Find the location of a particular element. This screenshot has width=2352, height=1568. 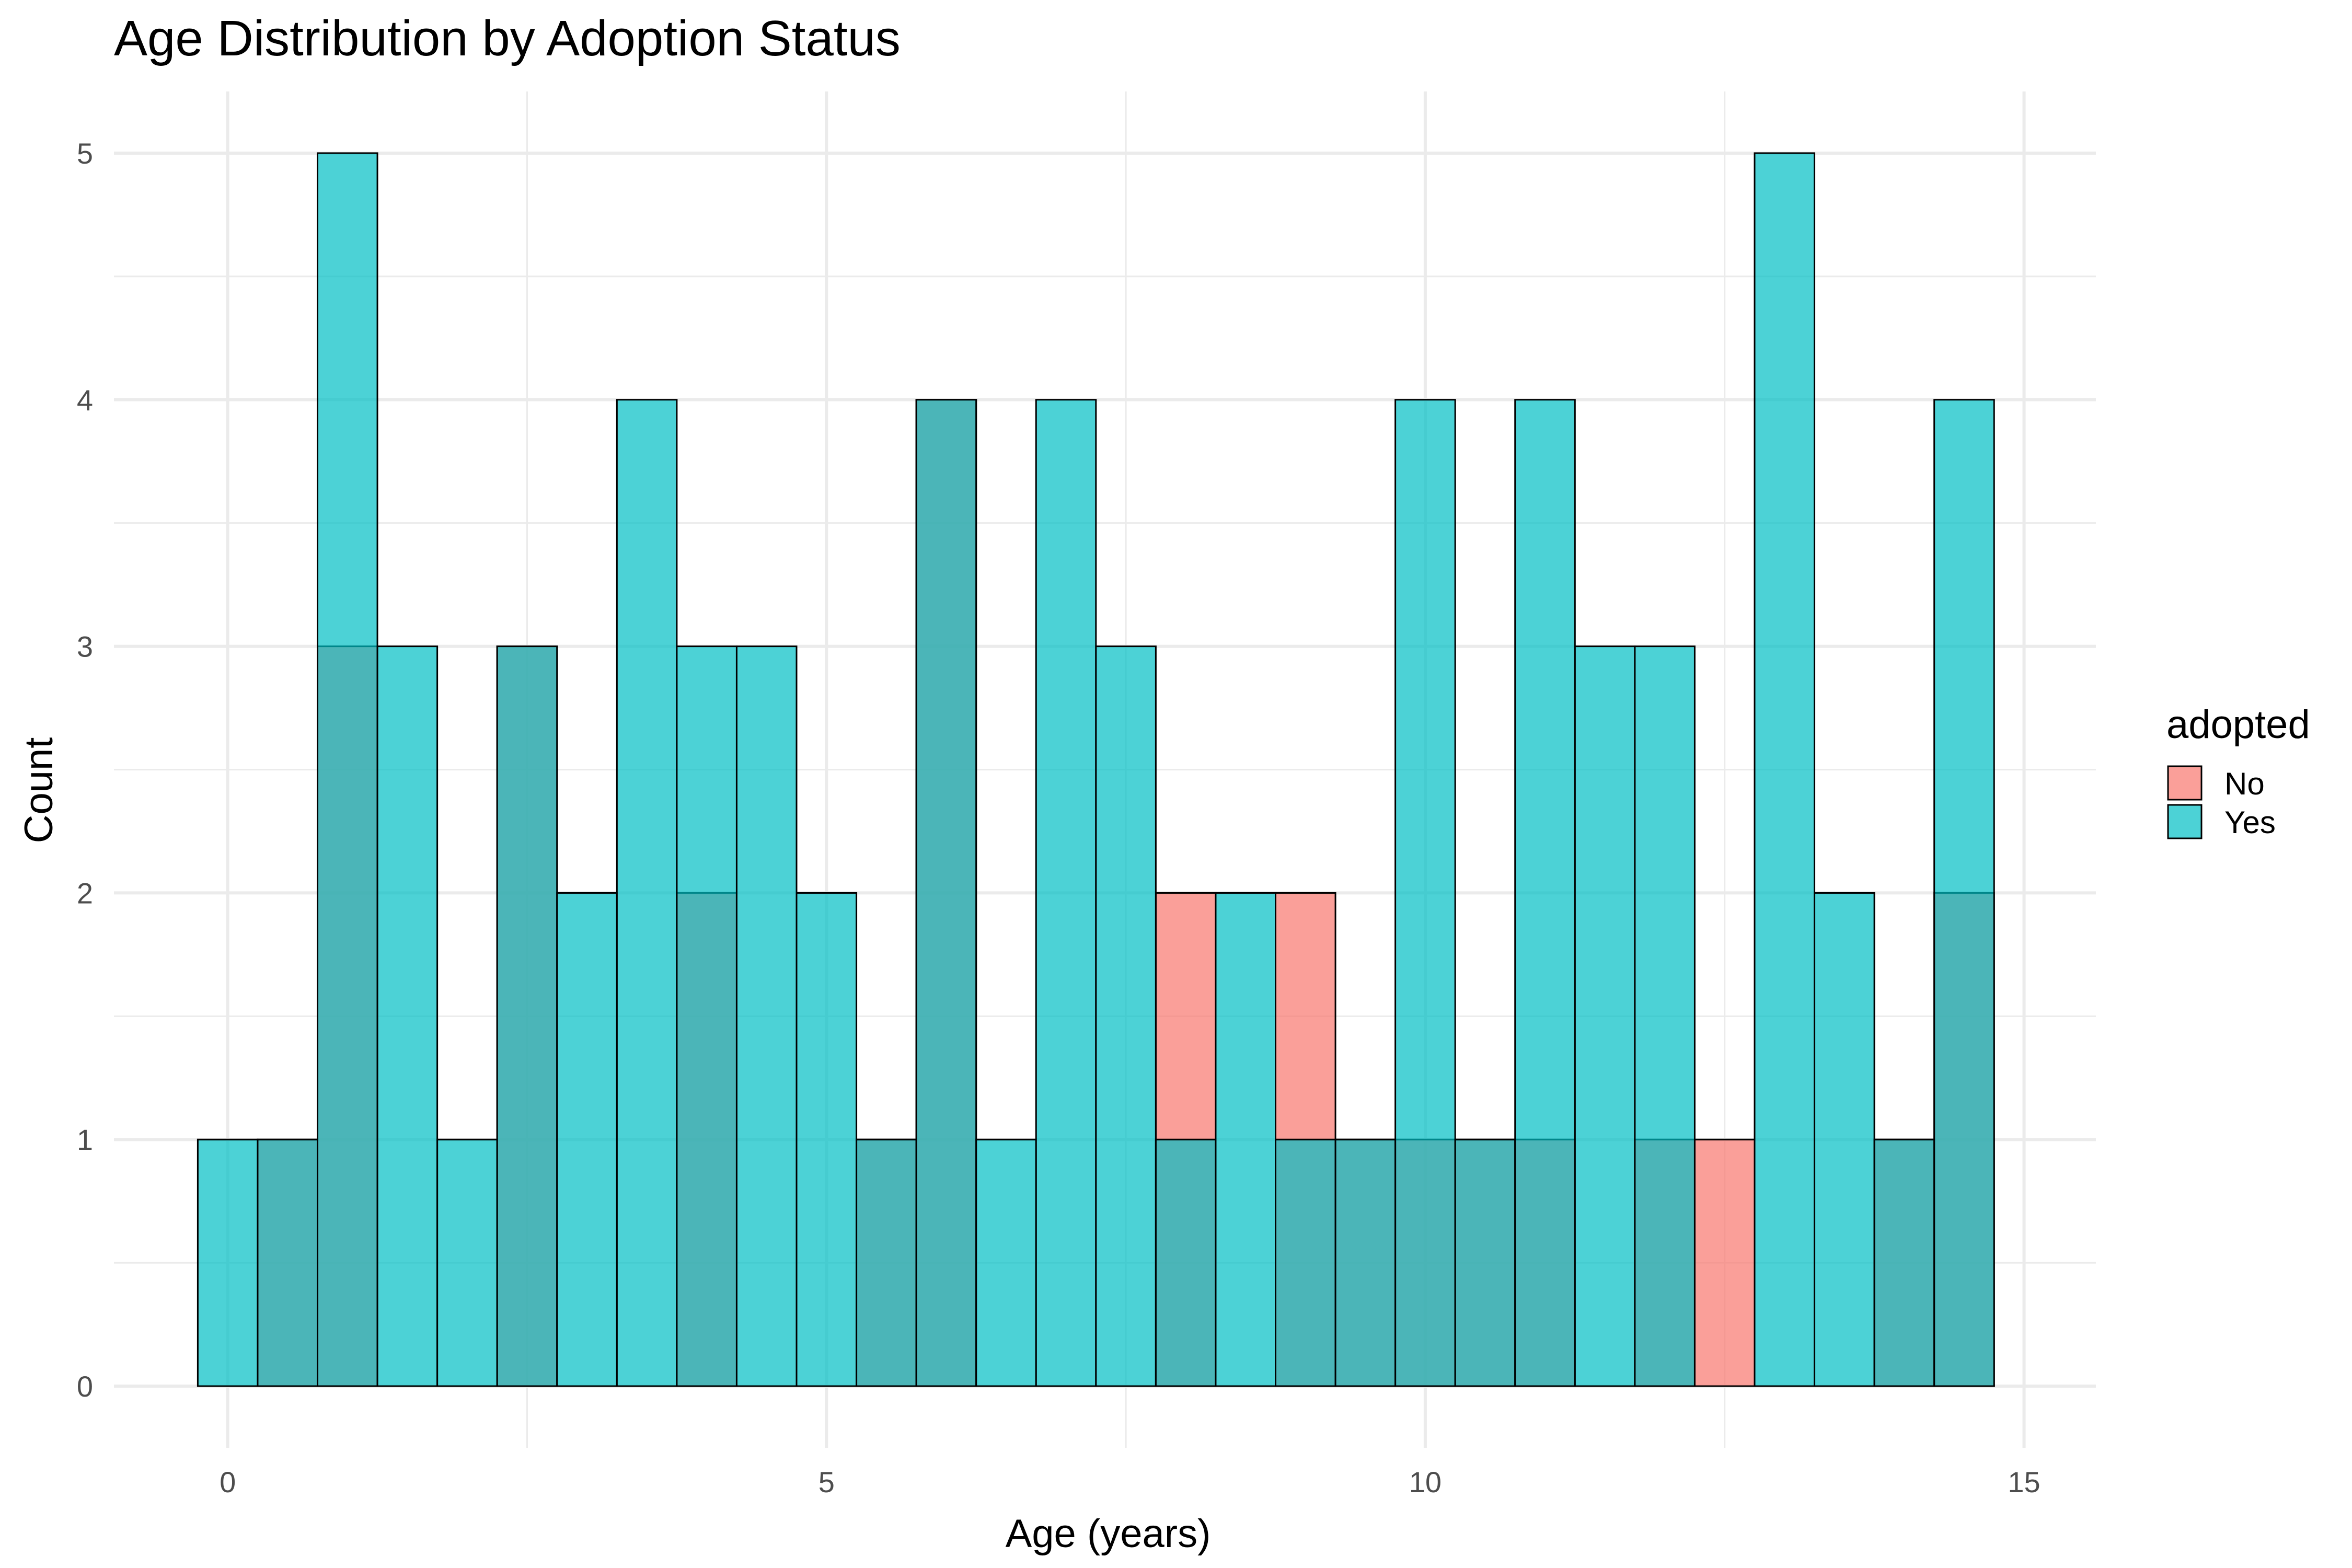

x-tick-label: 0 is located at coordinates (228, 1482).